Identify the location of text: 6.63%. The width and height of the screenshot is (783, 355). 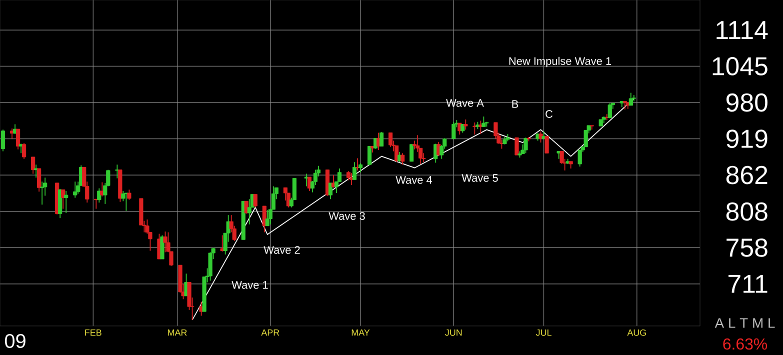
(745, 344).